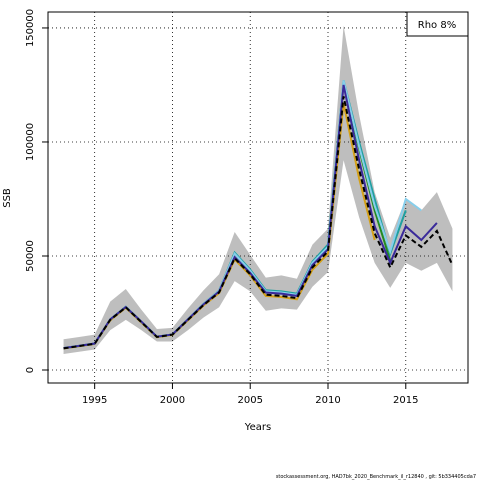  Describe the element at coordinates (30, 256) in the screenshot. I see `y-tick-label: 50000` at that location.